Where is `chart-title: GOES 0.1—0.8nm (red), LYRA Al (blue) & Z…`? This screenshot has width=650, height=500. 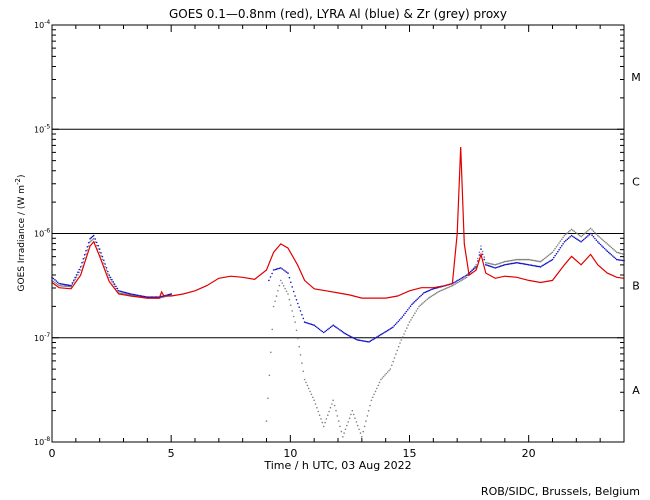 chart-title: GOES 0.1—0.8nm (red), LYRA Al (blue) & Z… is located at coordinates (338, 14).